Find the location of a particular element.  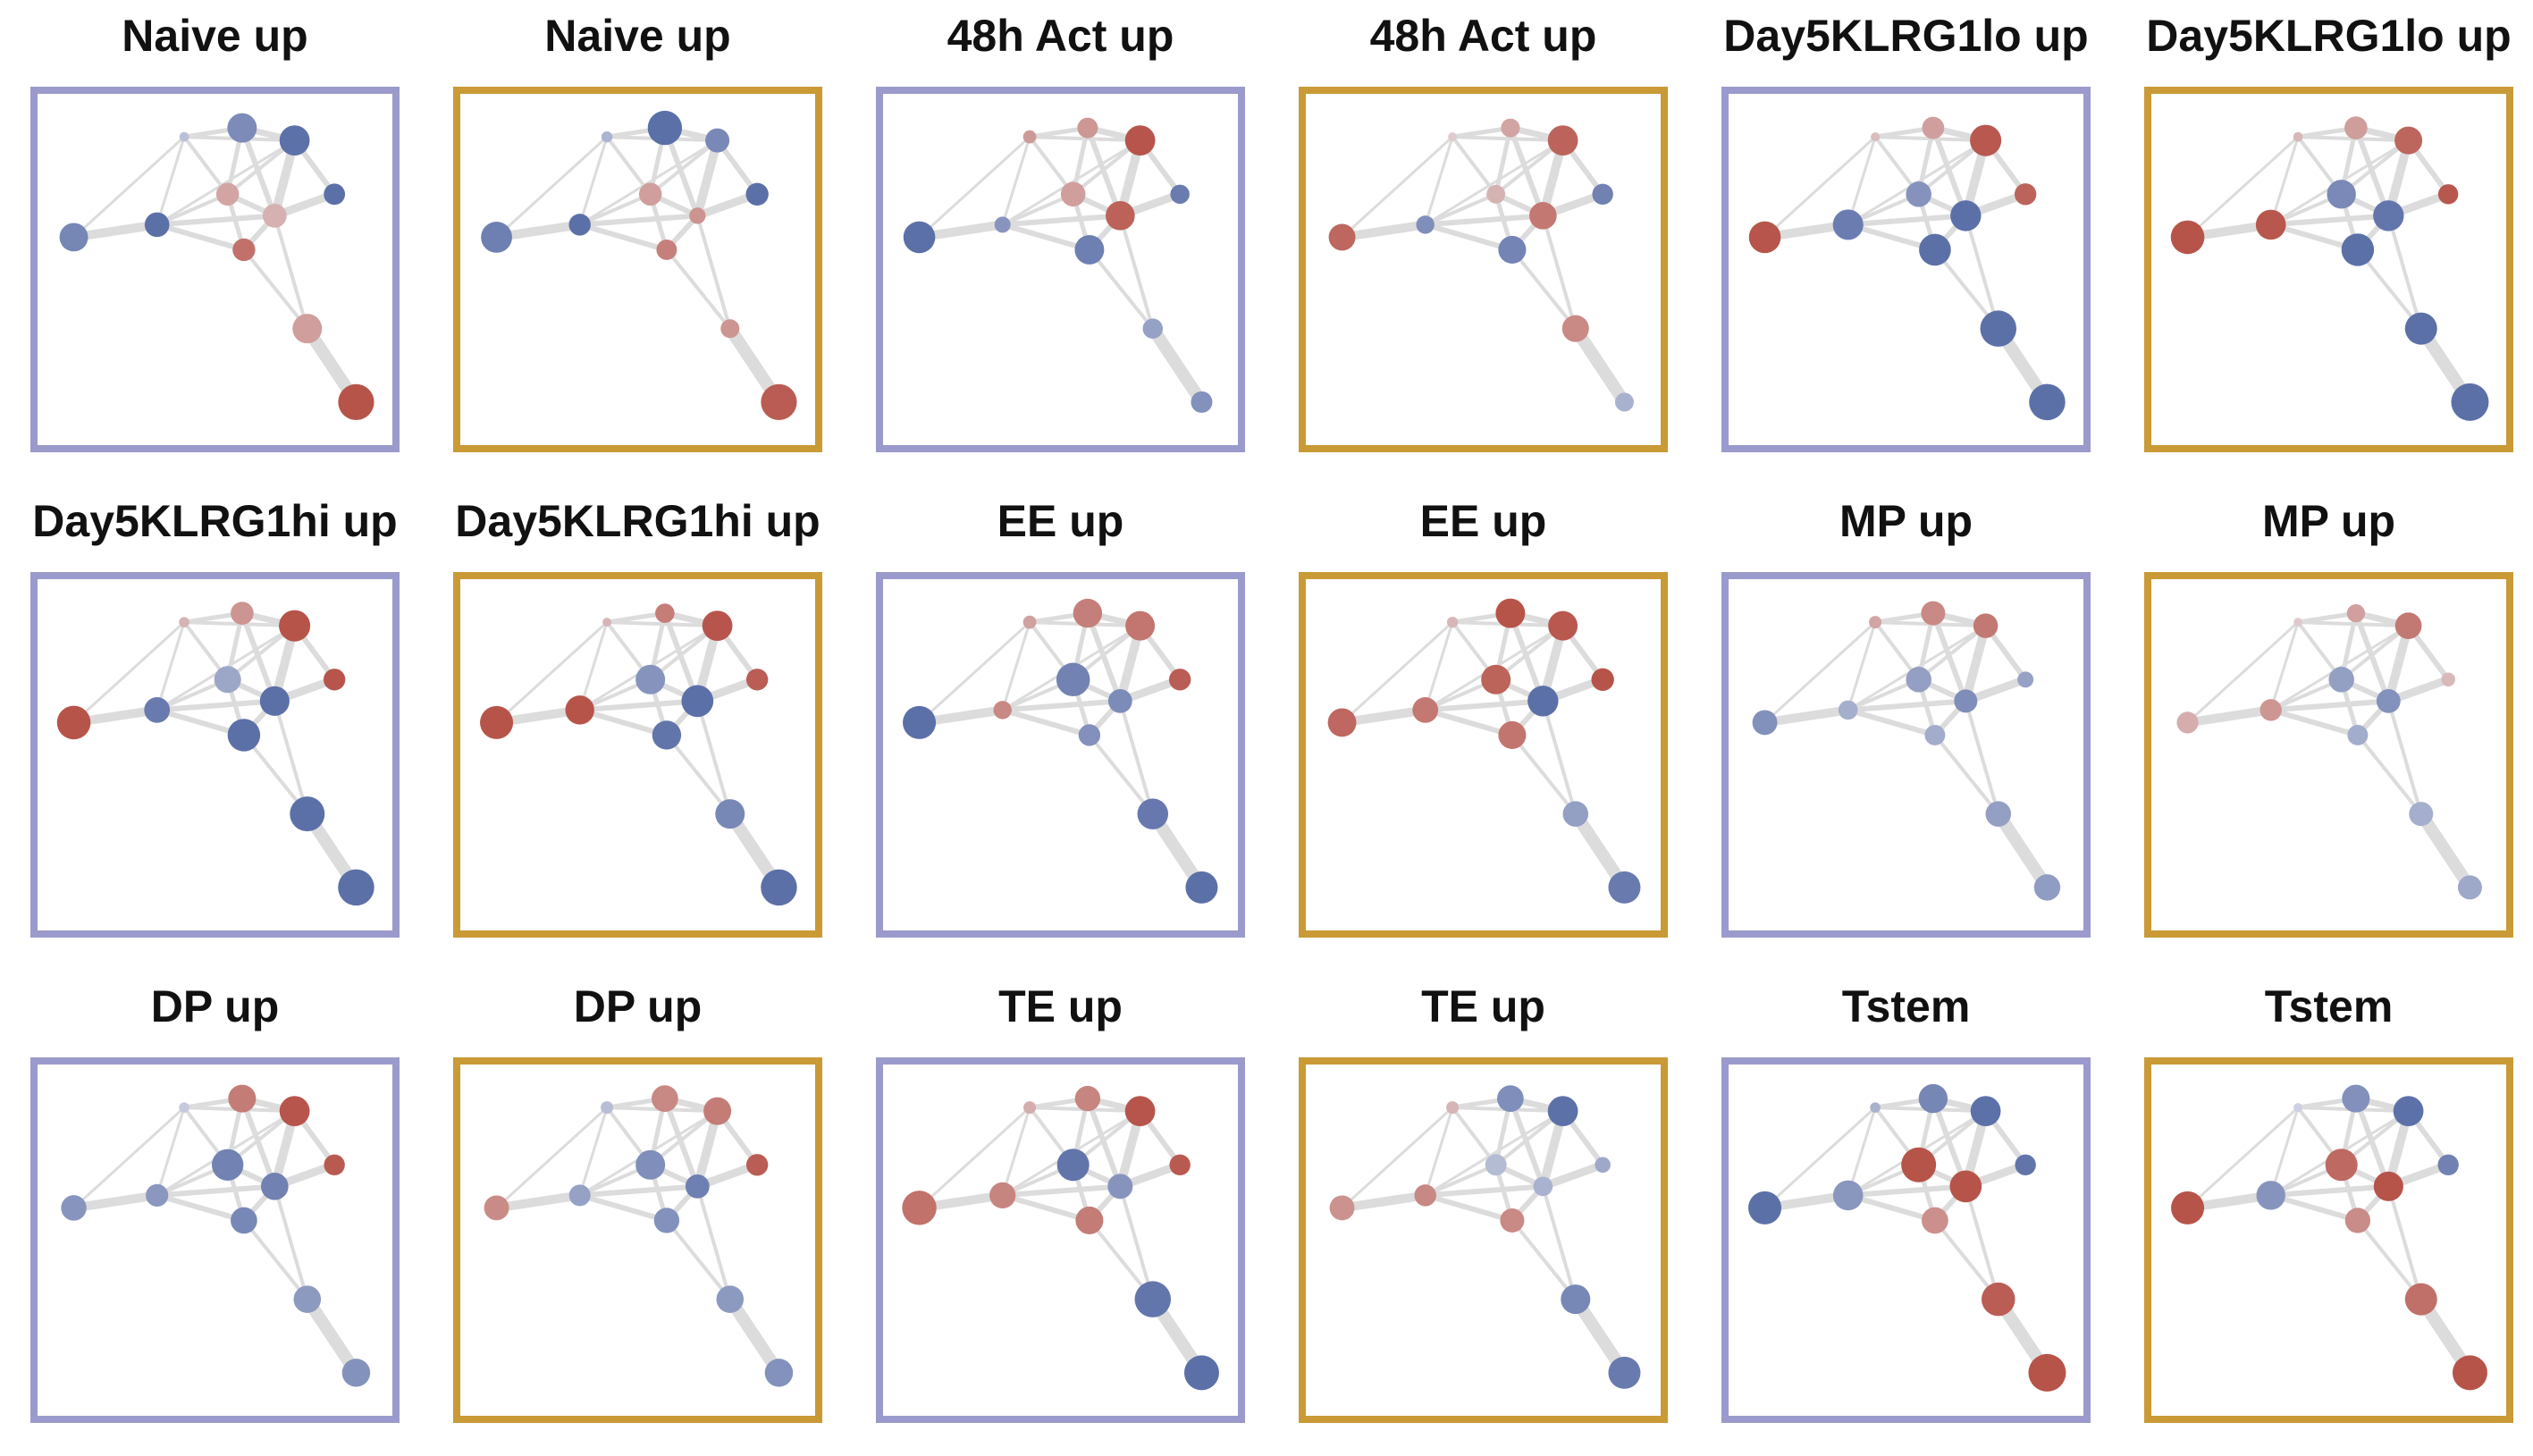

network-panel: EE up is located at coordinates (1483, 717).